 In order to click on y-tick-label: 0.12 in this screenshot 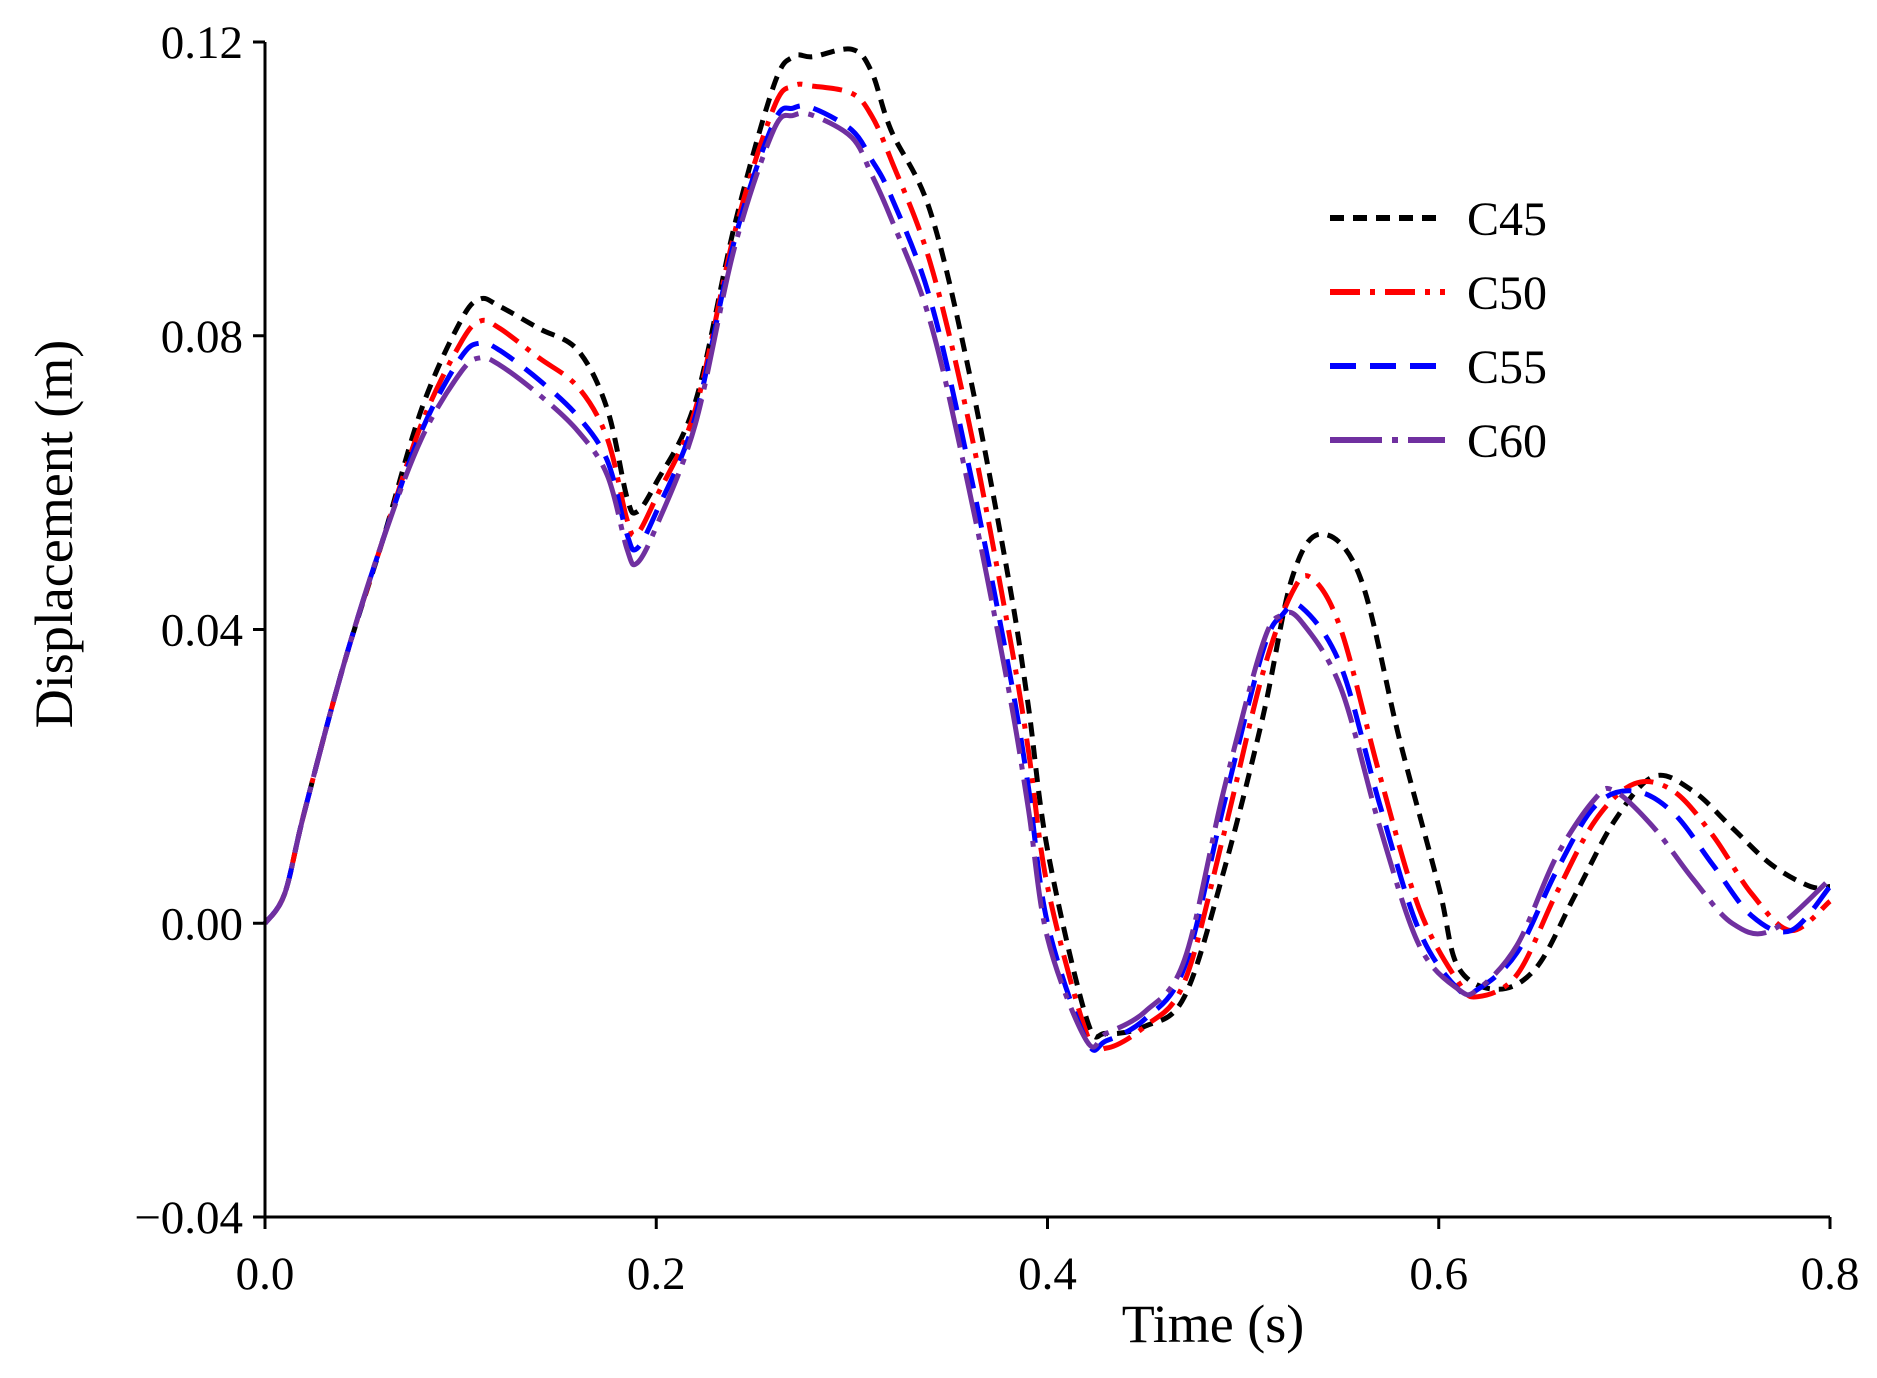, I will do `click(202, 43)`.